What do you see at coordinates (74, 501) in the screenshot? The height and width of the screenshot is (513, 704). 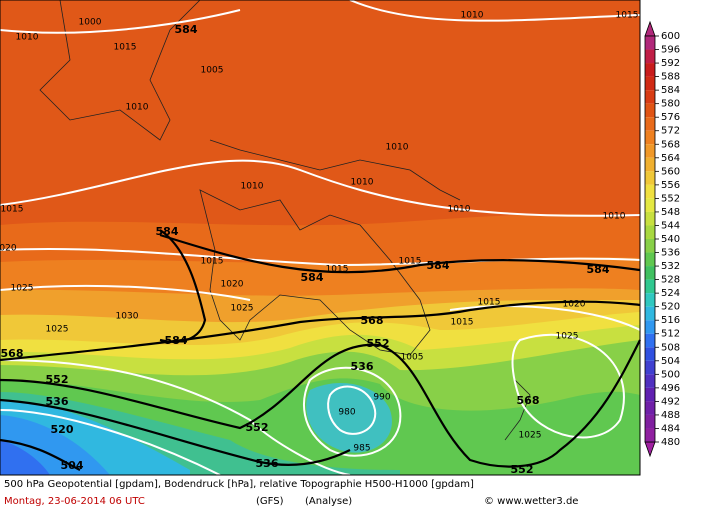 I see `map-date: Montag, 23-06-2014 06 UTC` at bounding box center [74, 501].